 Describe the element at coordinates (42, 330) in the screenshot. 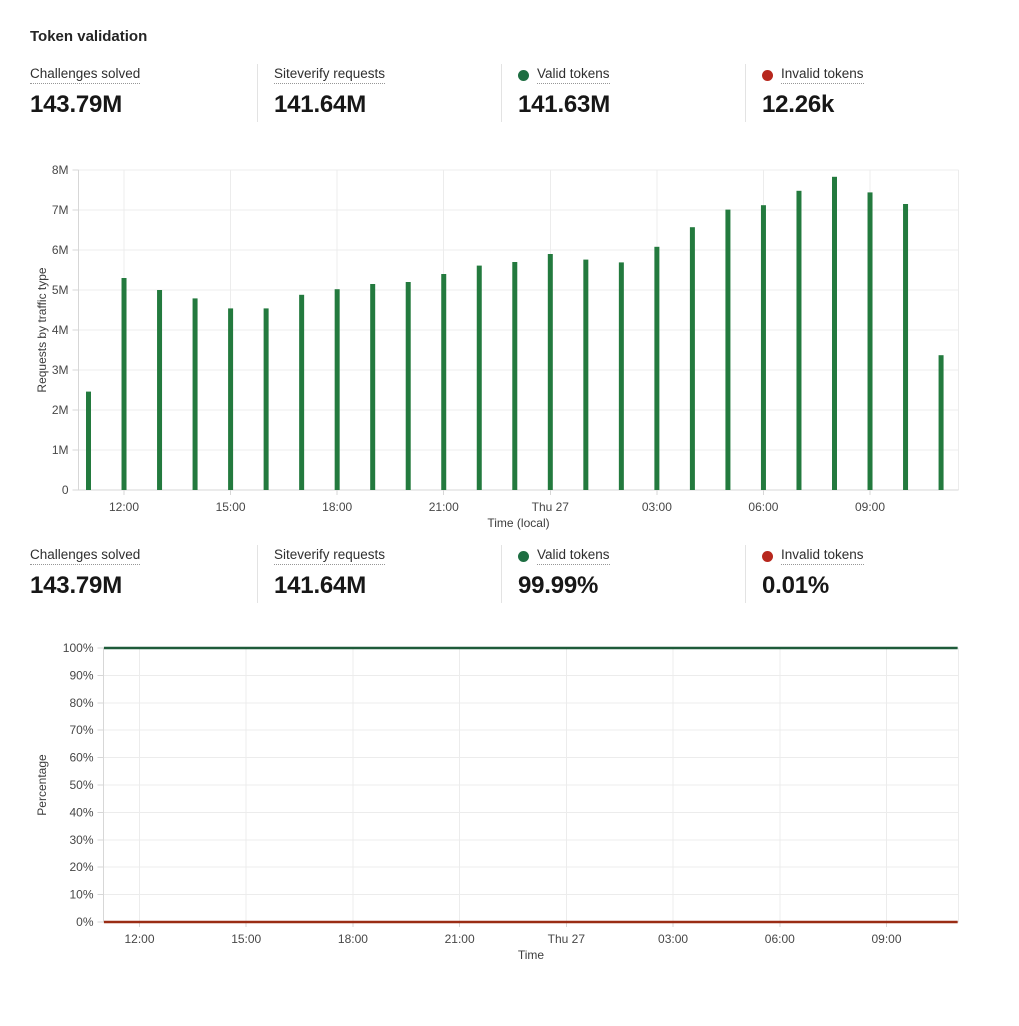

I see `y-axis-title: Requests by traffic type` at that location.